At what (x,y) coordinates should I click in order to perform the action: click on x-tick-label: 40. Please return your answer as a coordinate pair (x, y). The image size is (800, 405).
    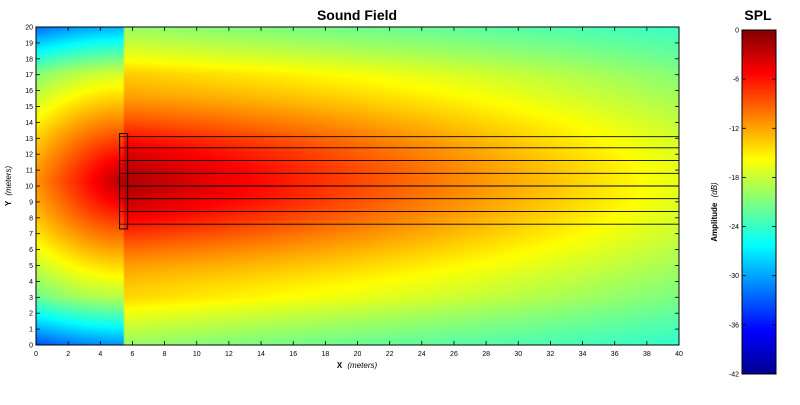
    Looking at the image, I should click on (679, 354).